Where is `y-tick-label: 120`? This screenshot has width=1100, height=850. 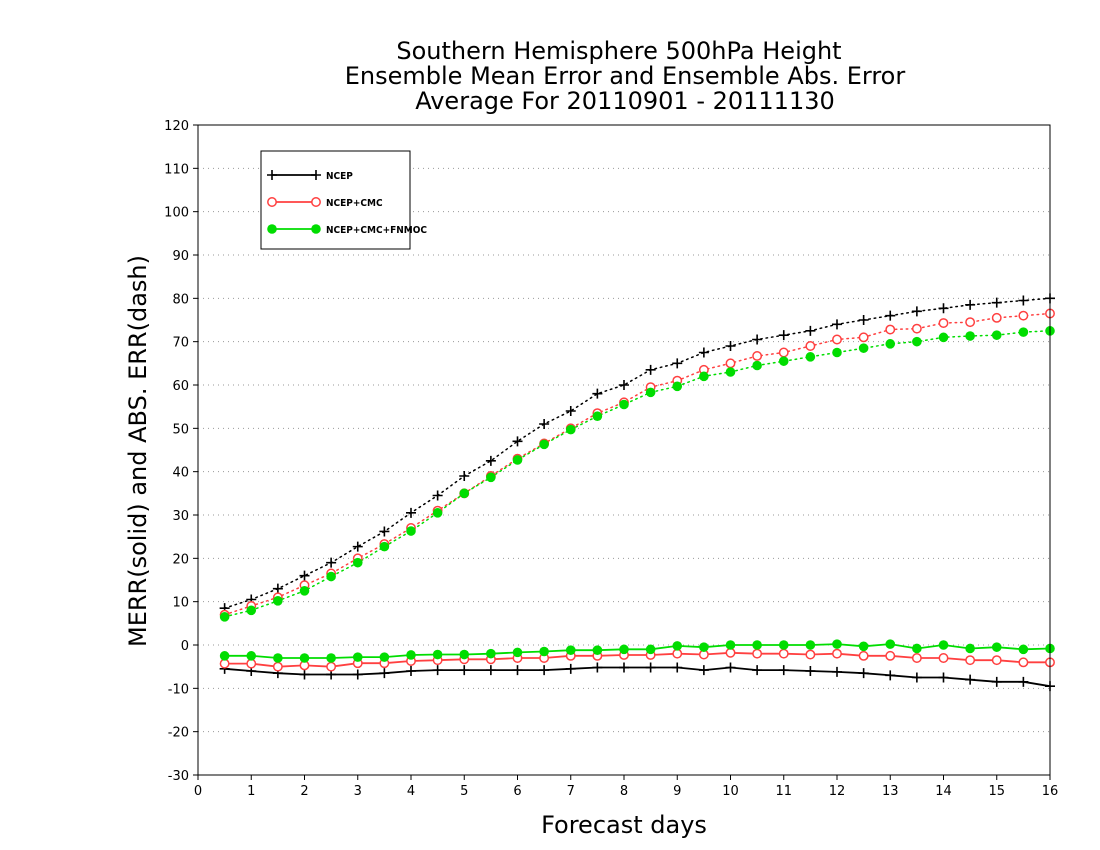
y-tick-label: 120 is located at coordinates (176, 126).